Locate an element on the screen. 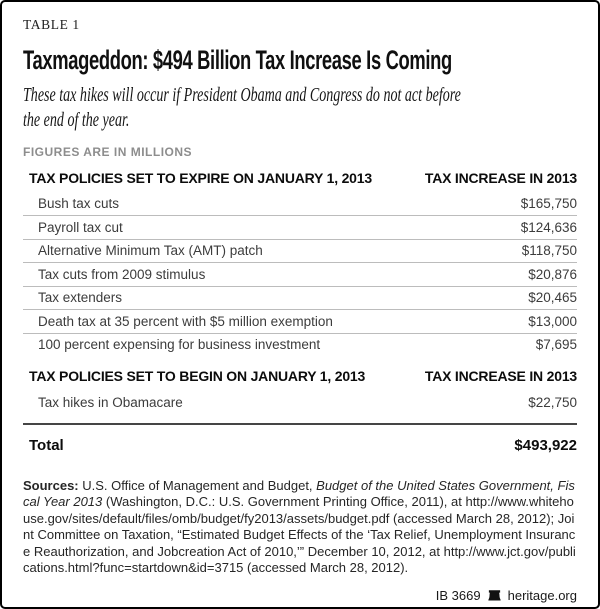  total-label: Total is located at coordinates (46, 445).